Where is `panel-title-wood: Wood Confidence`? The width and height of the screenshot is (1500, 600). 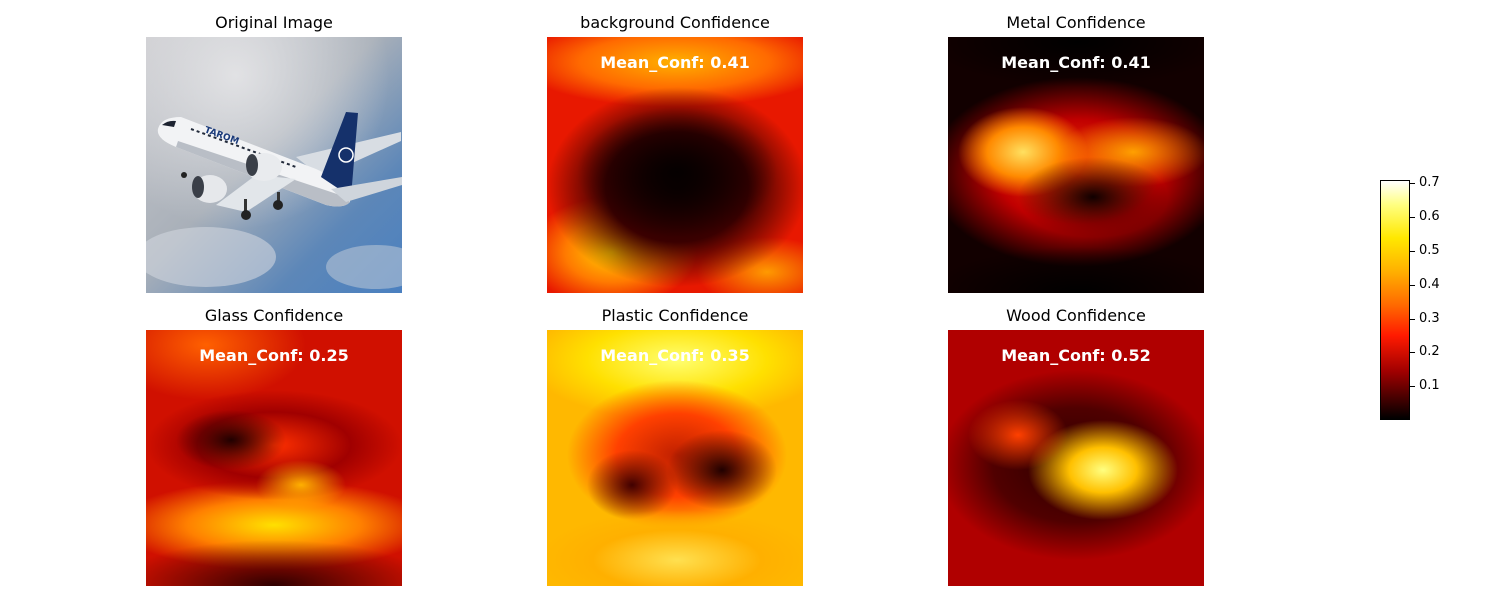
panel-title-wood: Wood Confidence is located at coordinates (1076, 315).